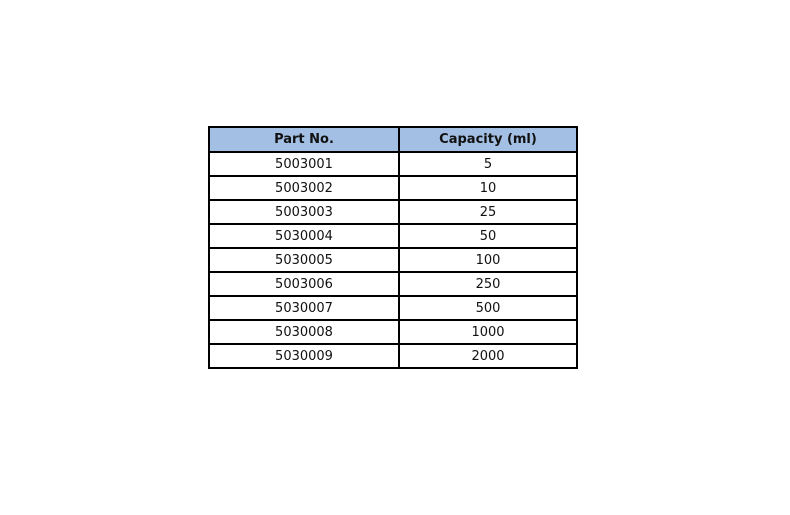  I want to click on table-row: 5003002 10, so click(393, 188).